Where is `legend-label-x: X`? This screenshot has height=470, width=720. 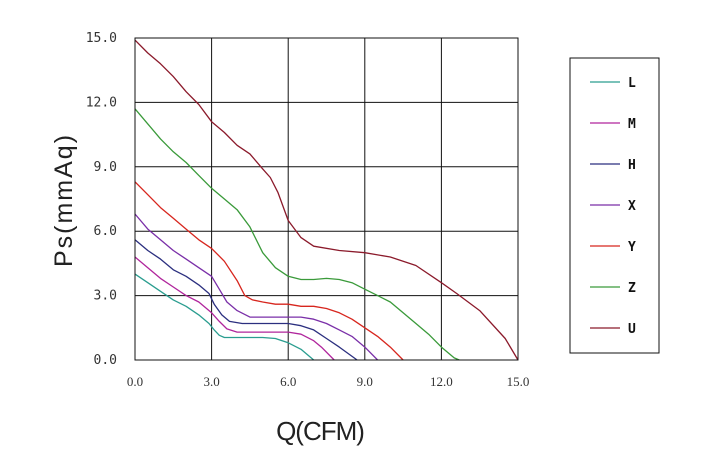
legend-label-x: X is located at coordinates (632, 206).